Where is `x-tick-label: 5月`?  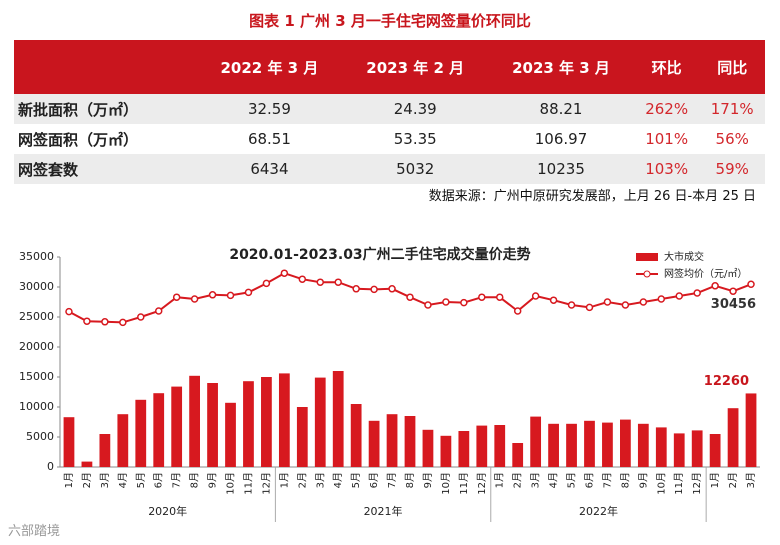 x-tick-label: 5月 is located at coordinates (141, 480).